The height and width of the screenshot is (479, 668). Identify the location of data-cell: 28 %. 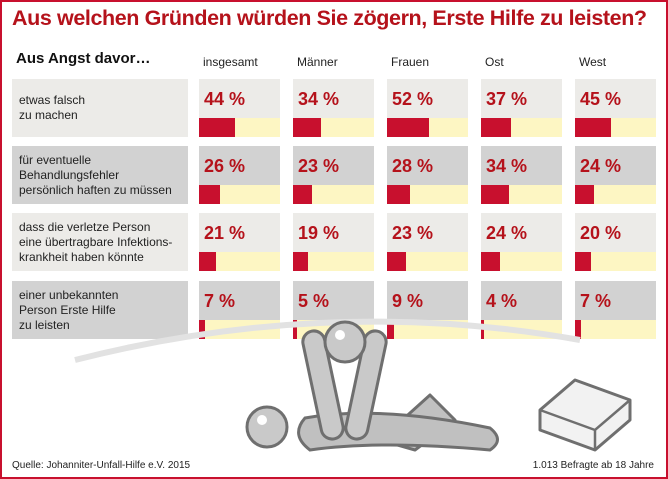
(427, 175).